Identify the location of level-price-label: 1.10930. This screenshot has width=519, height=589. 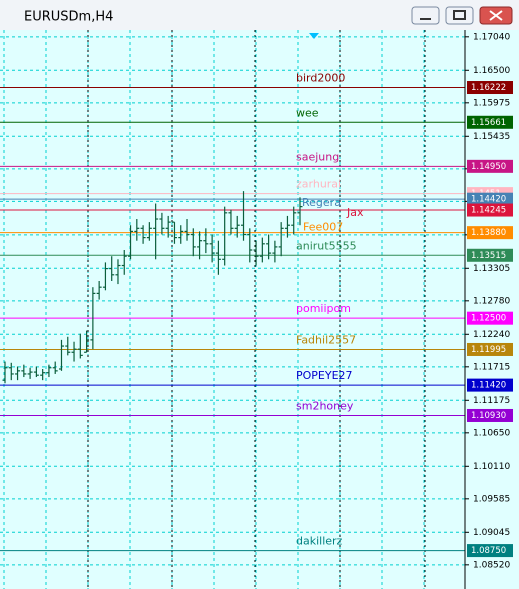
(488, 416).